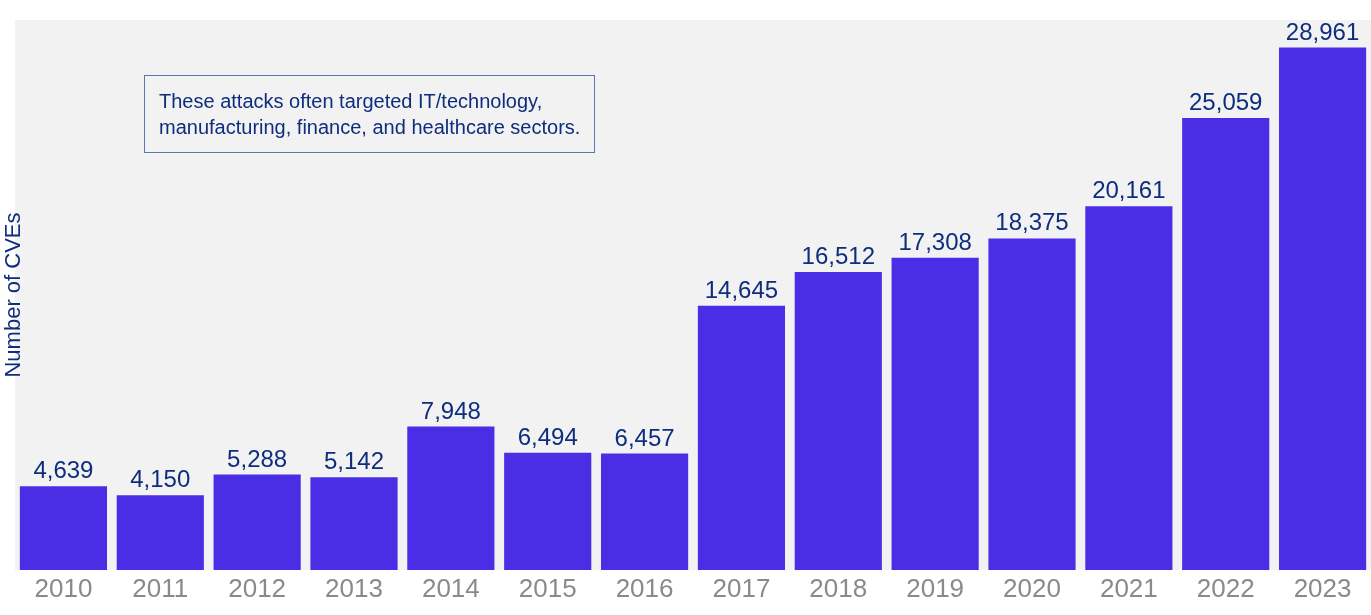  What do you see at coordinates (547, 436) in the screenshot?
I see `data-label: 6,494` at bounding box center [547, 436].